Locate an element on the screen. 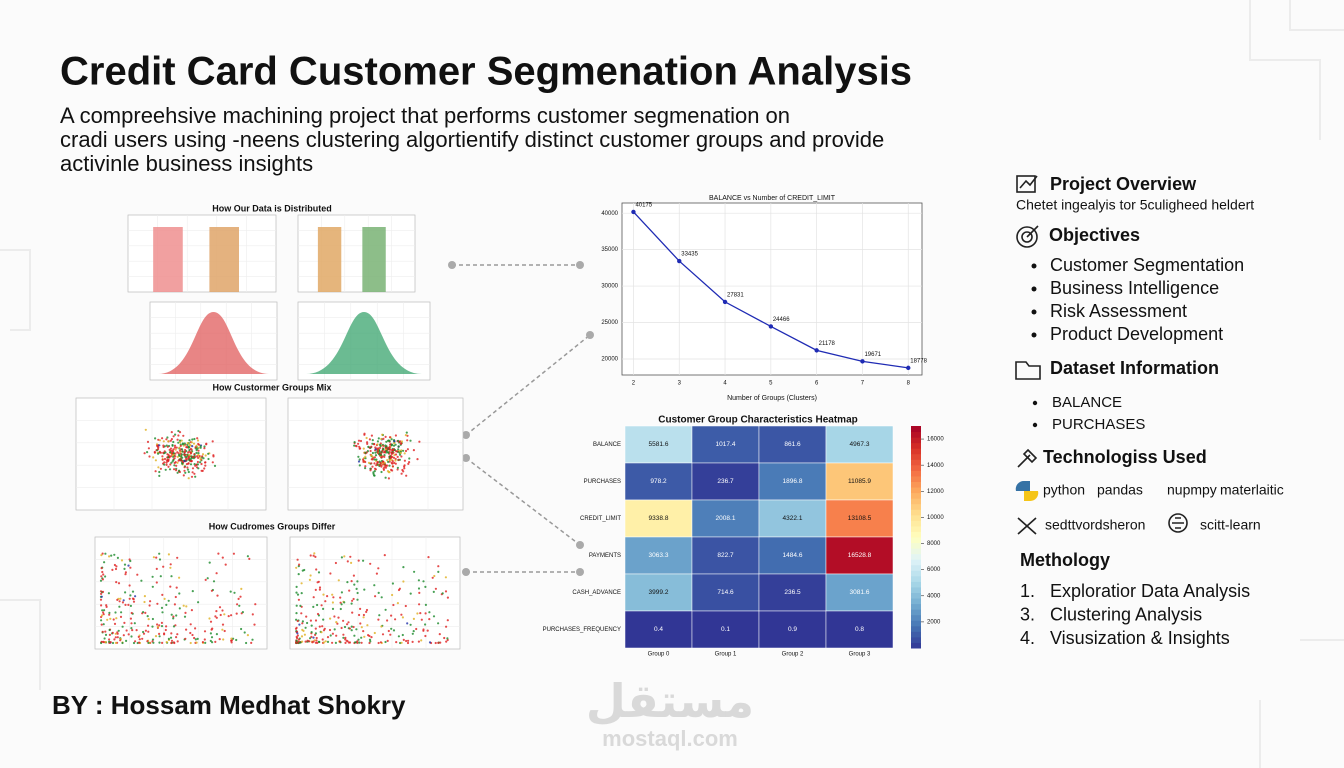 The height and width of the screenshot is (768, 1344). cell-label: 236.7 is located at coordinates (725, 481).